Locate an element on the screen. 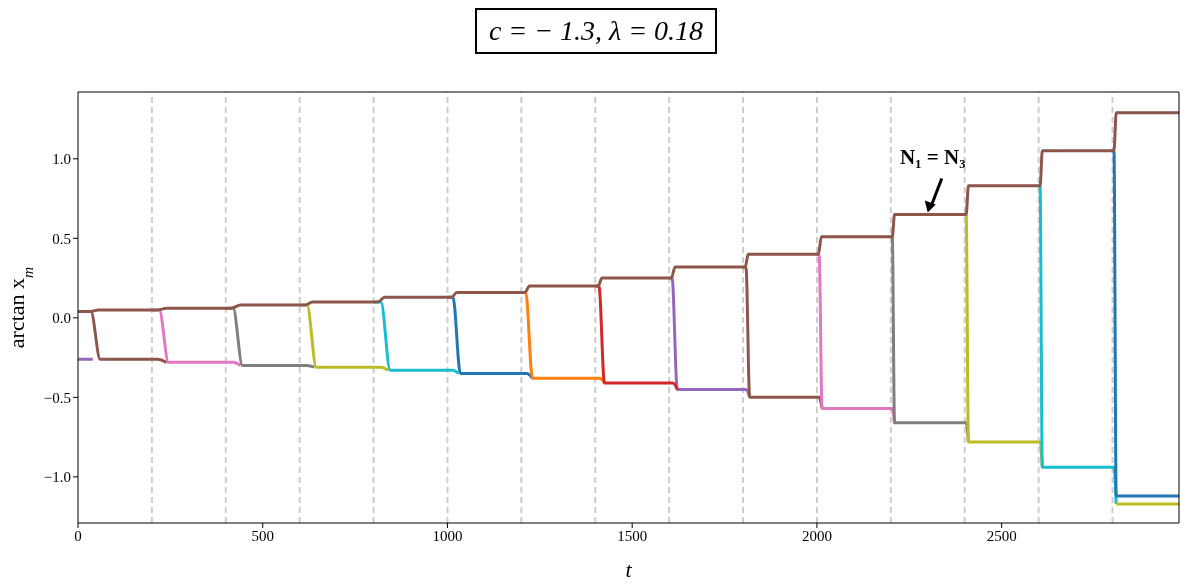 This screenshot has width=1186, height=585. x-tick-label: 1500 is located at coordinates (632, 535).